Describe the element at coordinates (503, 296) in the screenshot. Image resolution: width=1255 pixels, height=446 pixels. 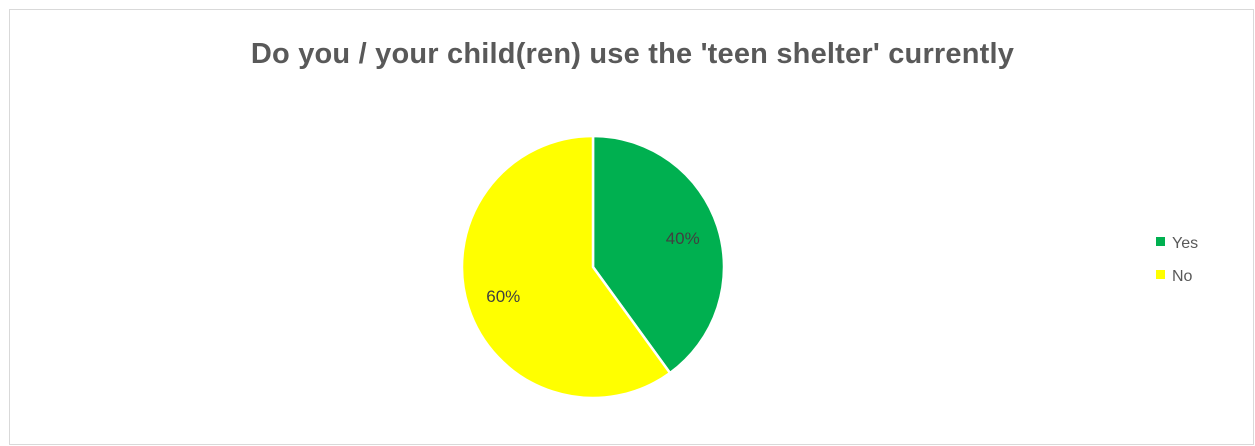
I see `data-label-no: 60%` at that location.